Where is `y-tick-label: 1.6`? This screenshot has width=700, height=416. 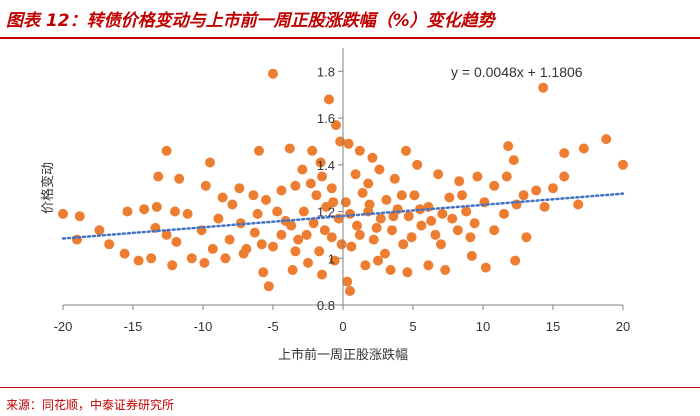 y-tick-label: 1.6 is located at coordinates (326, 118).